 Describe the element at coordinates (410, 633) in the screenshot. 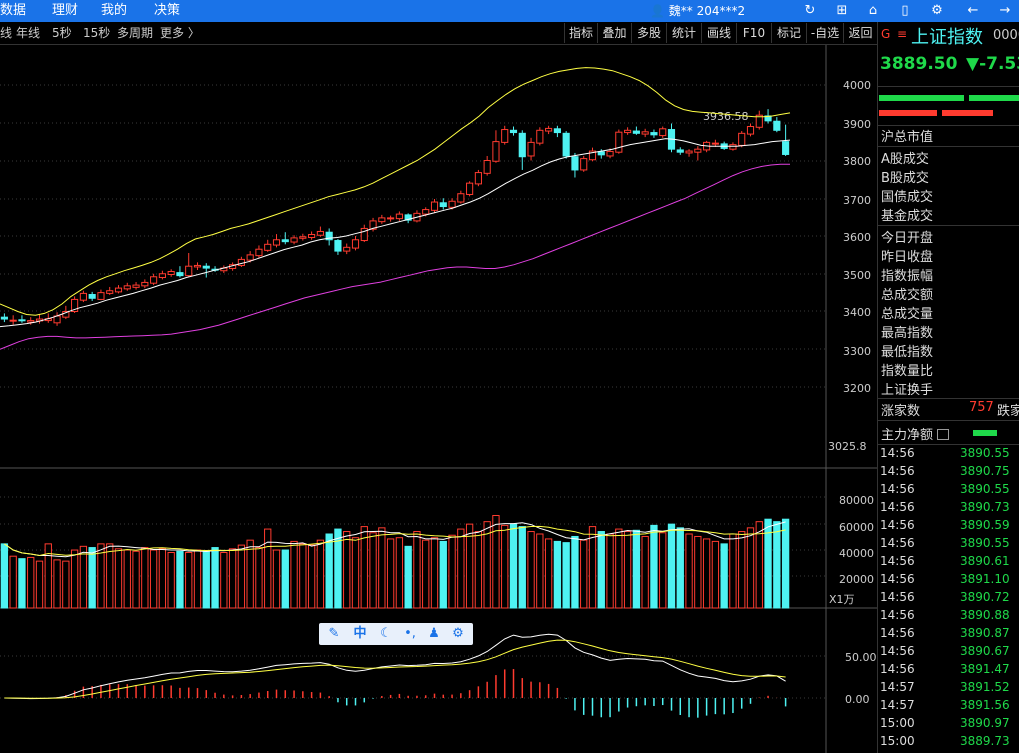

I see `punctuation-icon: •,` at that location.